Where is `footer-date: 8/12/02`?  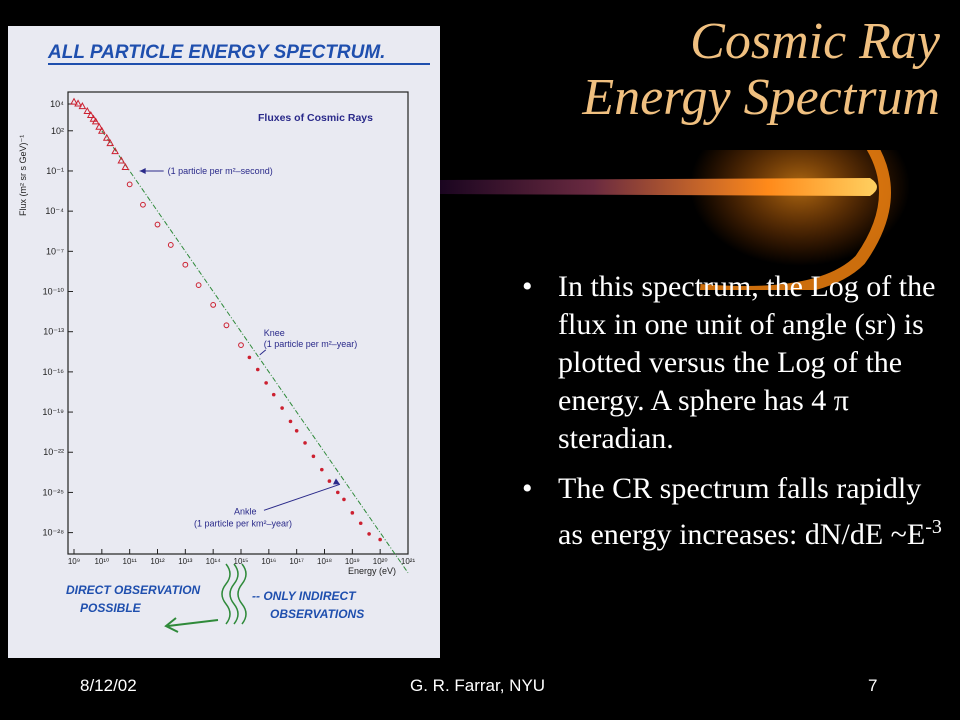
footer-date: 8/12/02 is located at coordinates (108, 685).